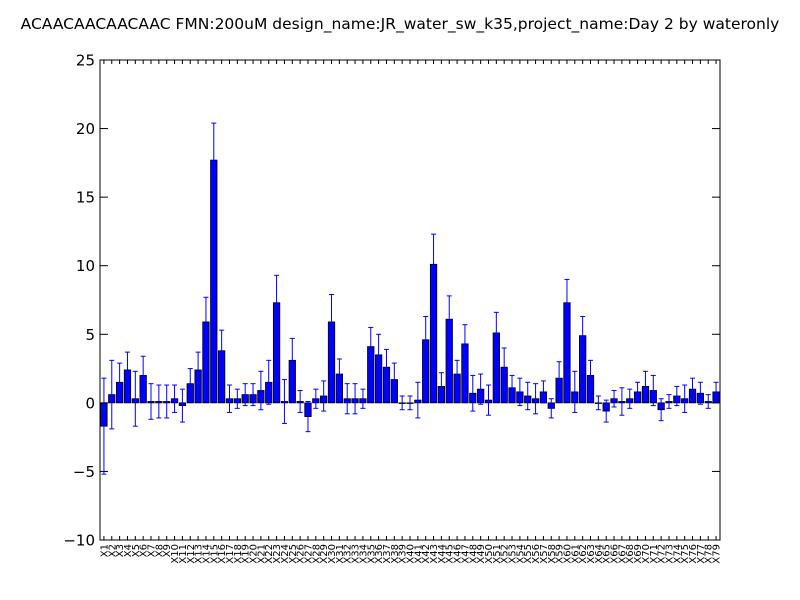 This screenshot has width=800, height=600. What do you see at coordinates (167, 401) in the screenshot?
I see `error-bar-X9` at bounding box center [167, 401].